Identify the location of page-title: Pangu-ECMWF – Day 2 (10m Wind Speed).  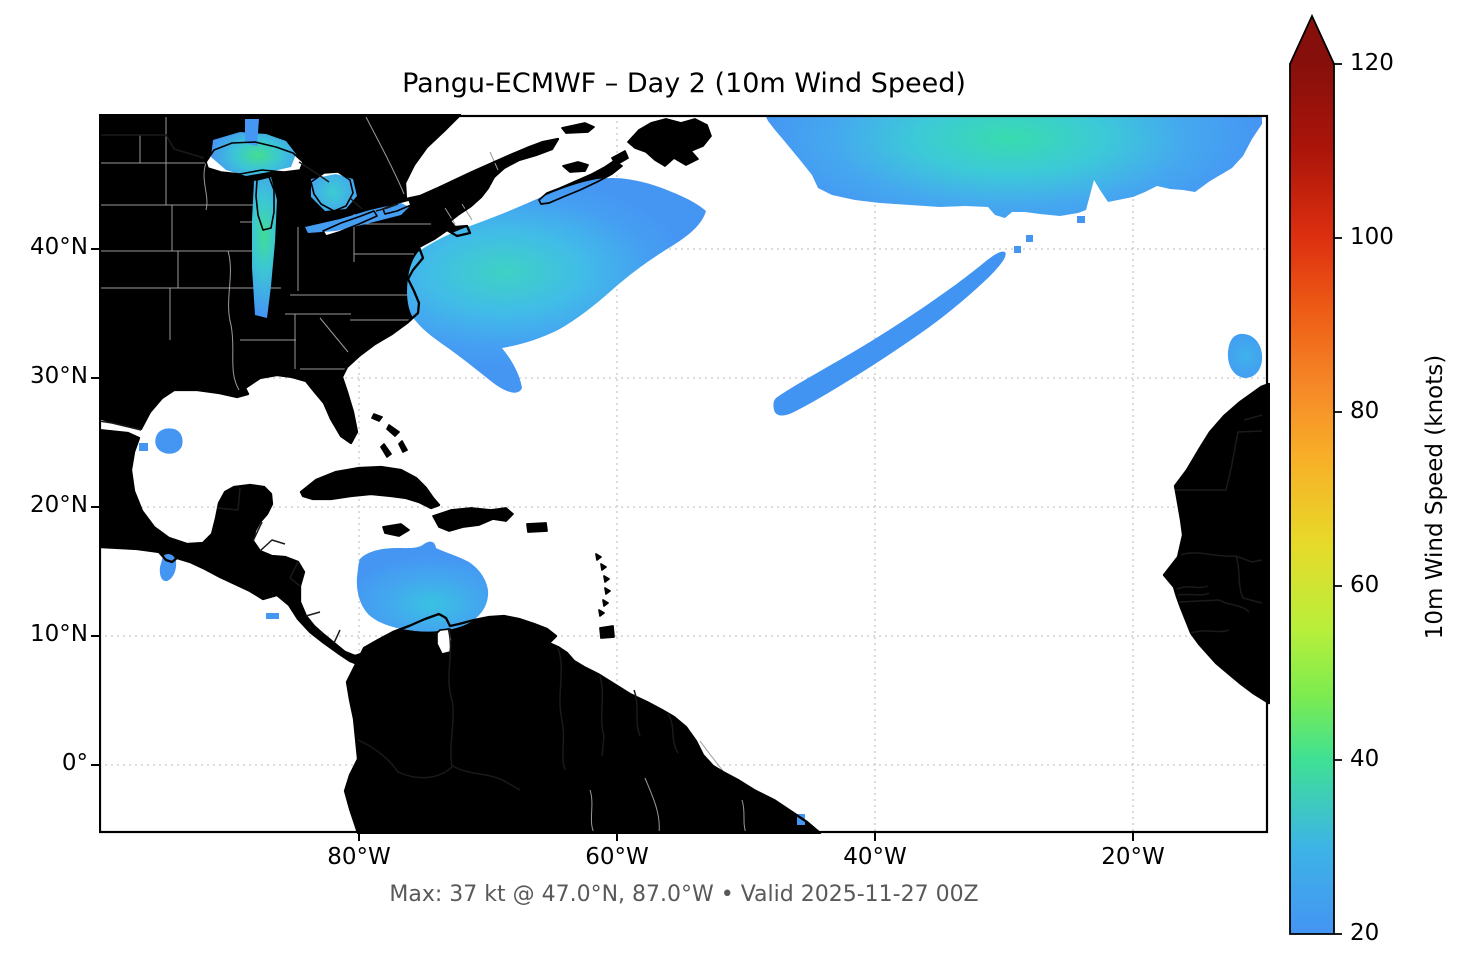
(684, 83).